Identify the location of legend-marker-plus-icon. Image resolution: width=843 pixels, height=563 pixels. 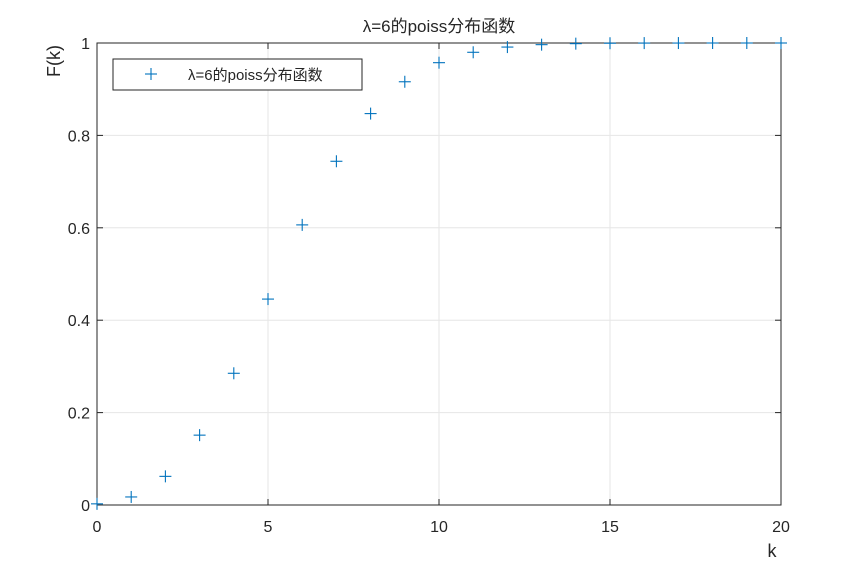
(151, 74).